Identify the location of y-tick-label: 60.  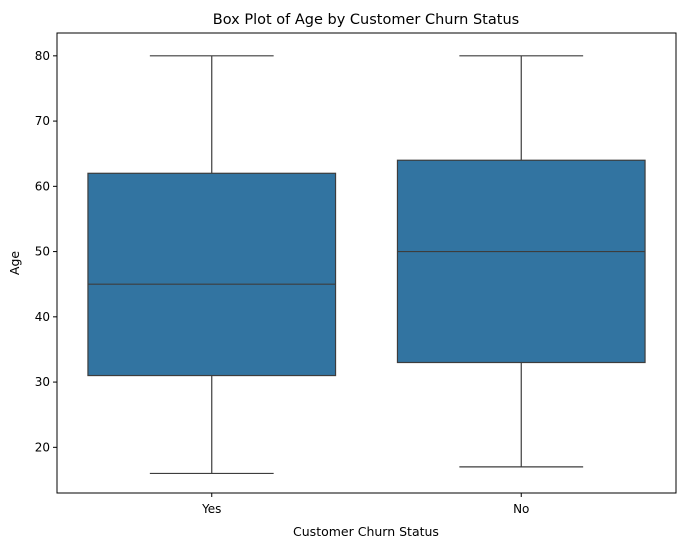
(42, 186).